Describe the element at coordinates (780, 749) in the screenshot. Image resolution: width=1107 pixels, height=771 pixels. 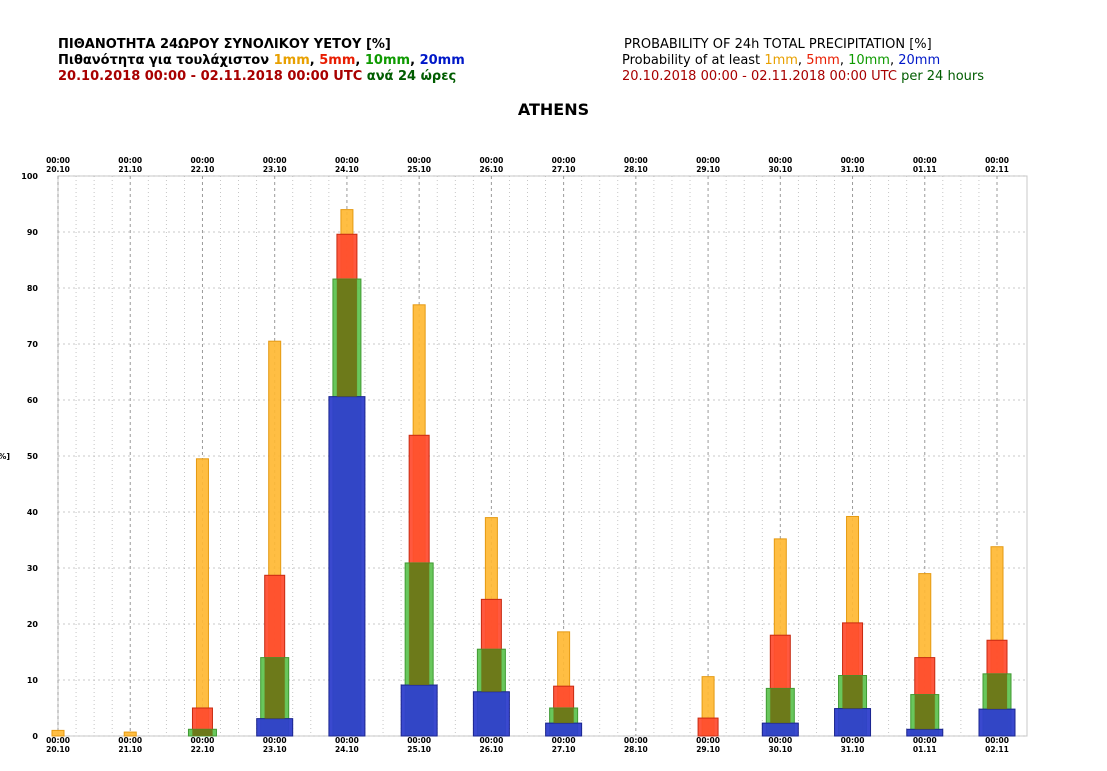
I see `bottom-tick-date: 30.10` at that location.